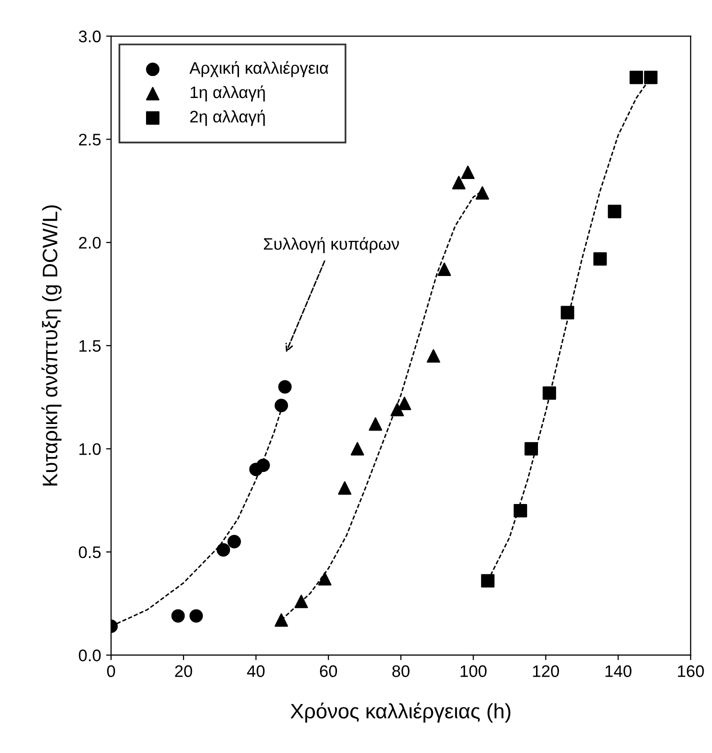 This screenshot has width=712, height=753. I want to click on x-tick-label: 40, so click(256, 671).